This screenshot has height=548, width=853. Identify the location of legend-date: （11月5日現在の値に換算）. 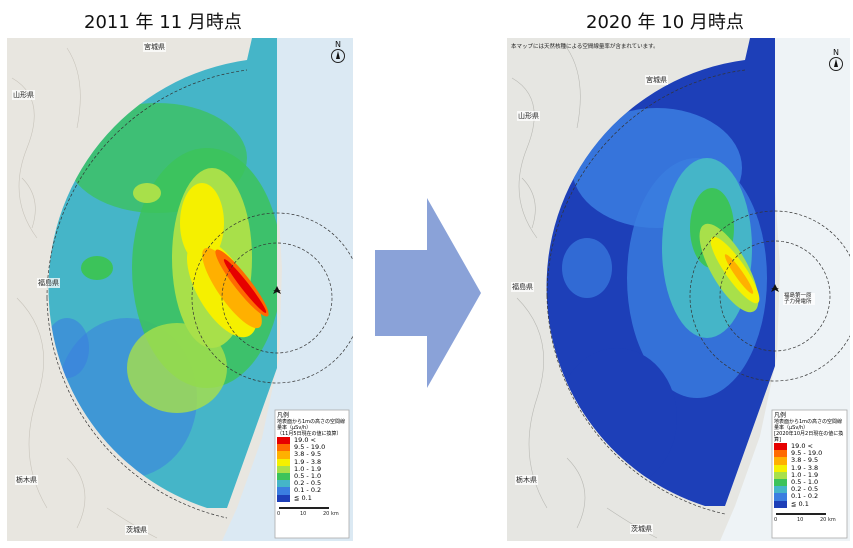
(309, 434).